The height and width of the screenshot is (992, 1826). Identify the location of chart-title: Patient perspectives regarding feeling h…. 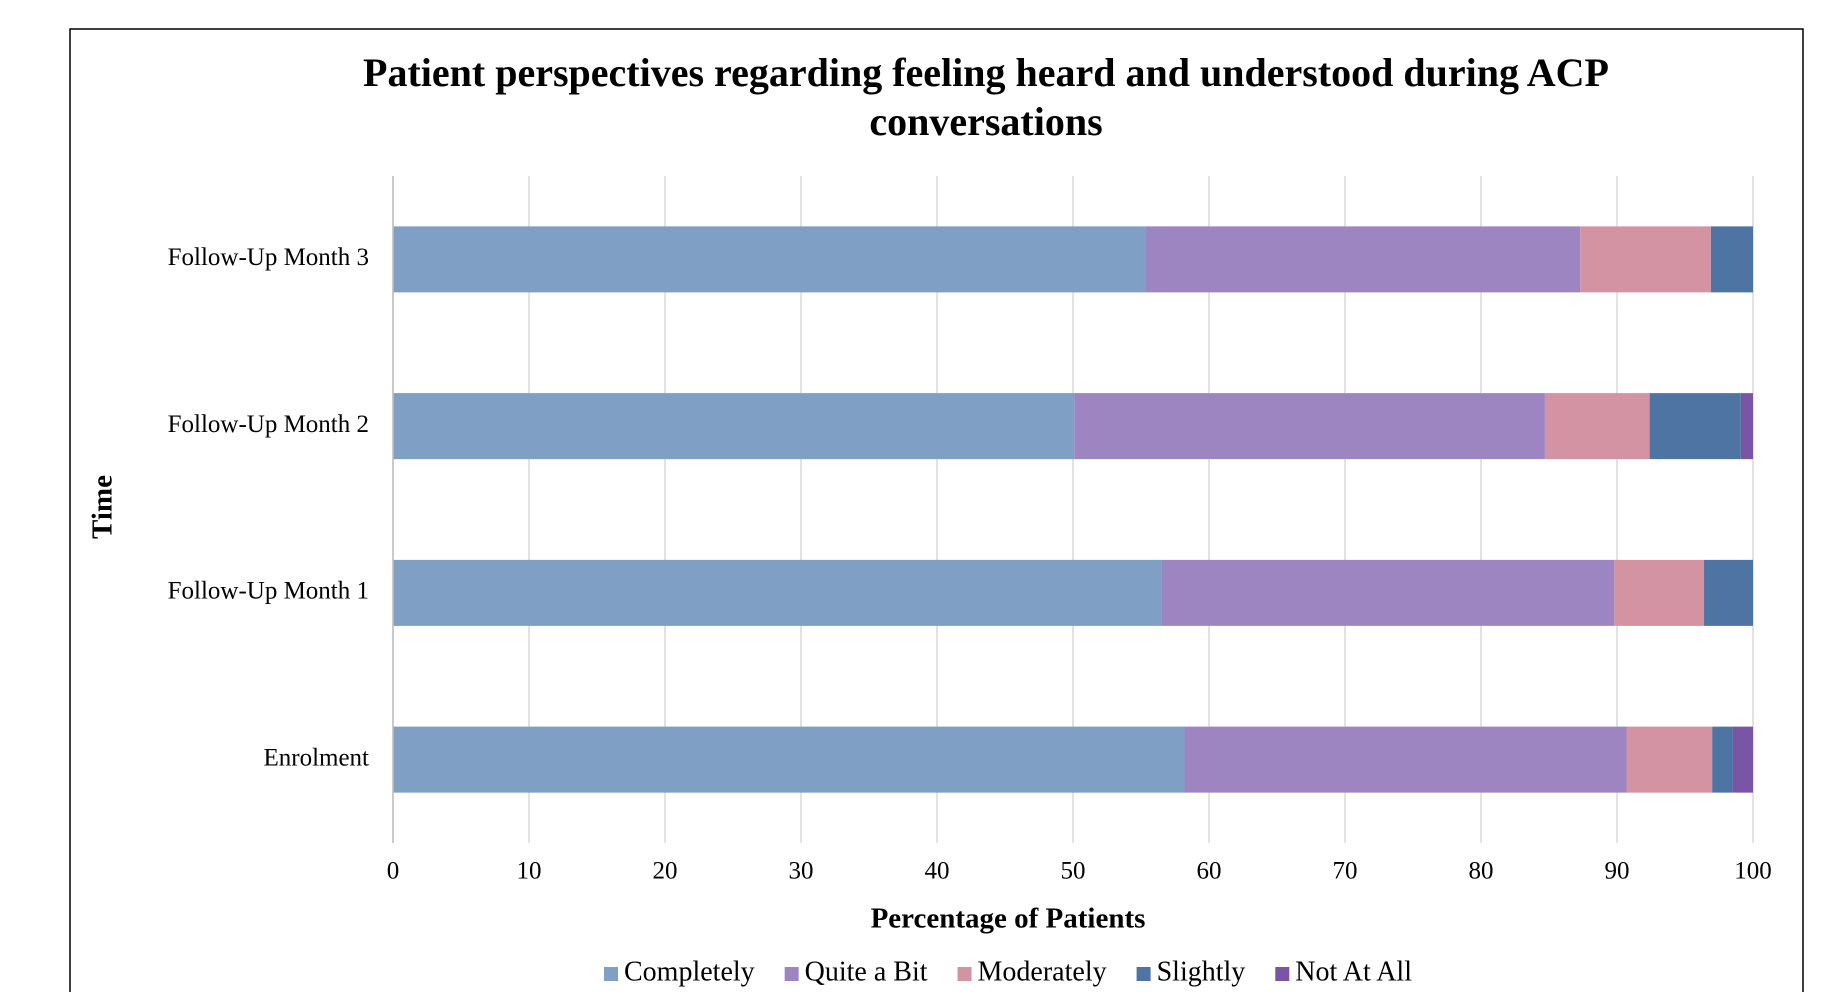
(986, 72).